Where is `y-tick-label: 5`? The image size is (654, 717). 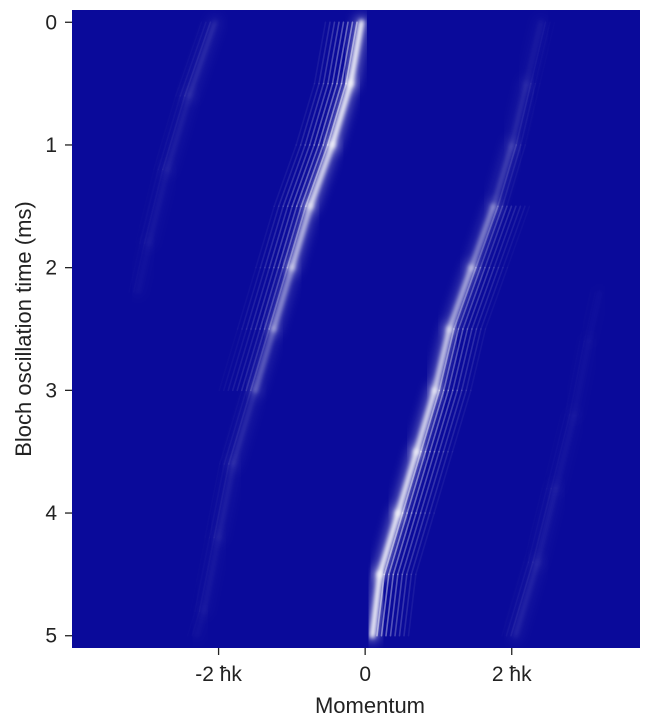
y-tick-label: 5 is located at coordinates (51, 636).